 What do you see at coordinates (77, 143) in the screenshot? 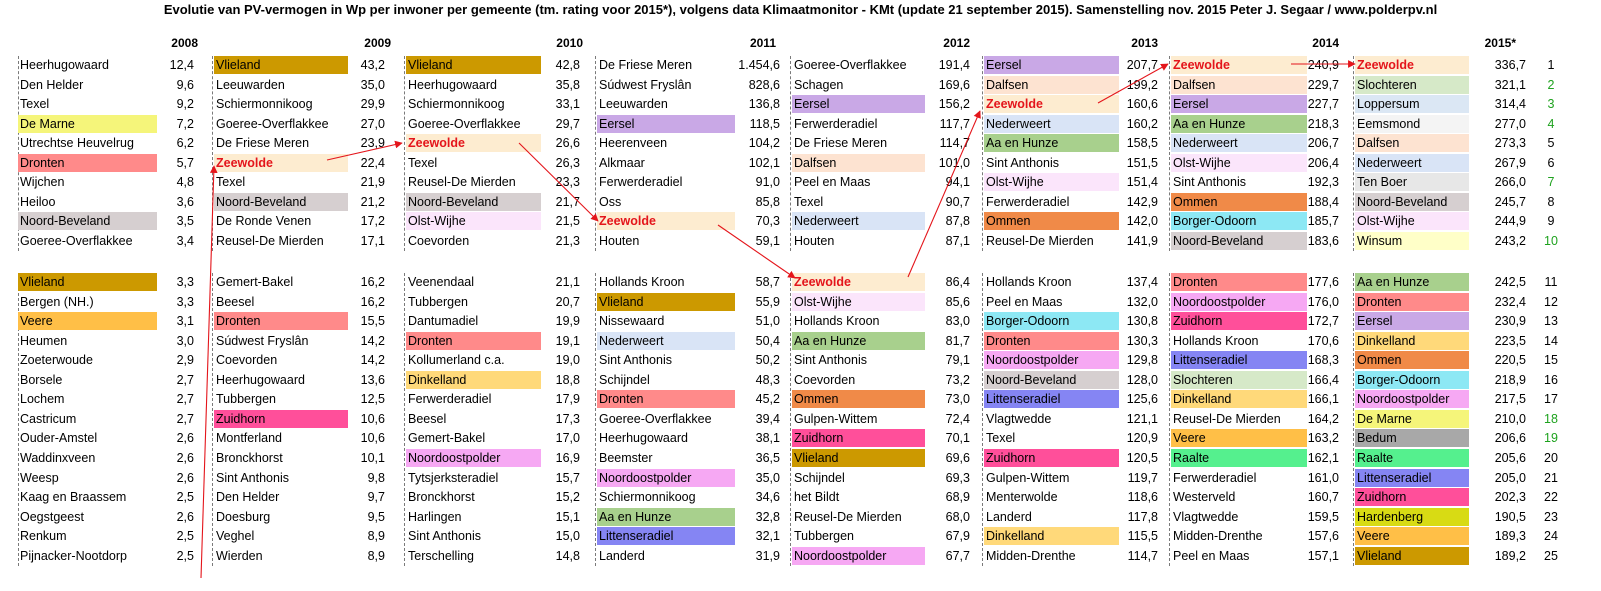
I see `municipality-name: Utrechtse Heuvelrug` at bounding box center [77, 143].